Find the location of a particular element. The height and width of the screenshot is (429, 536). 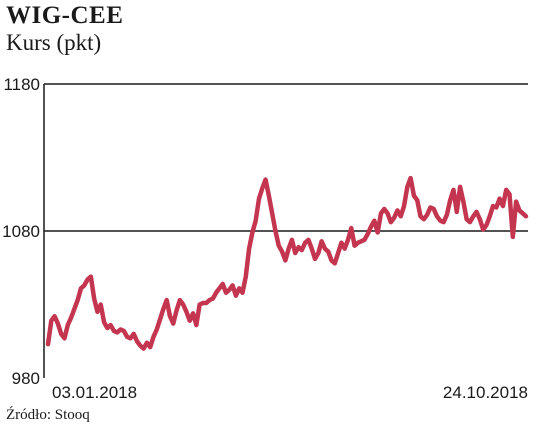

x-label-start: 03.01.2018 is located at coordinates (94, 392).